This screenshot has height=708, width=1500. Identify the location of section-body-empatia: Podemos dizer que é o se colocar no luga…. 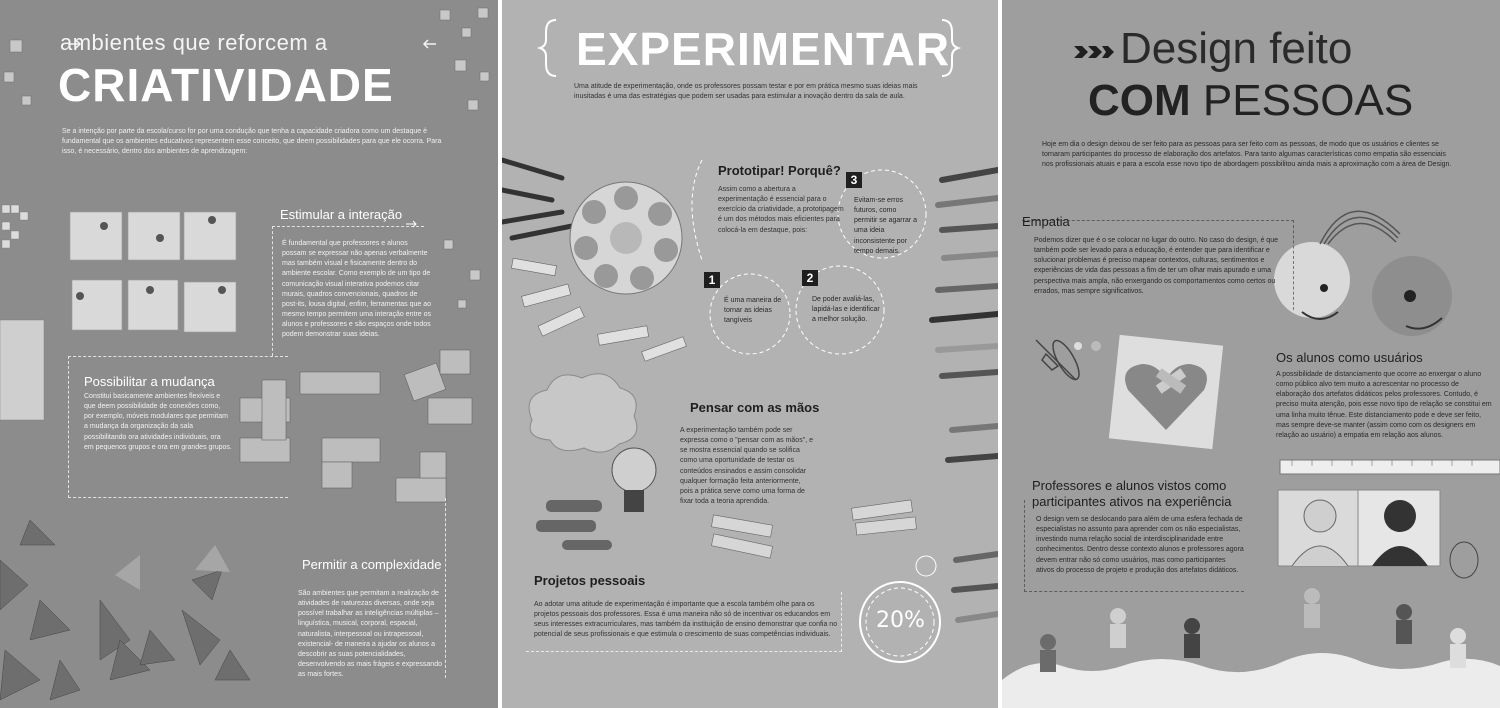
(1156, 266).